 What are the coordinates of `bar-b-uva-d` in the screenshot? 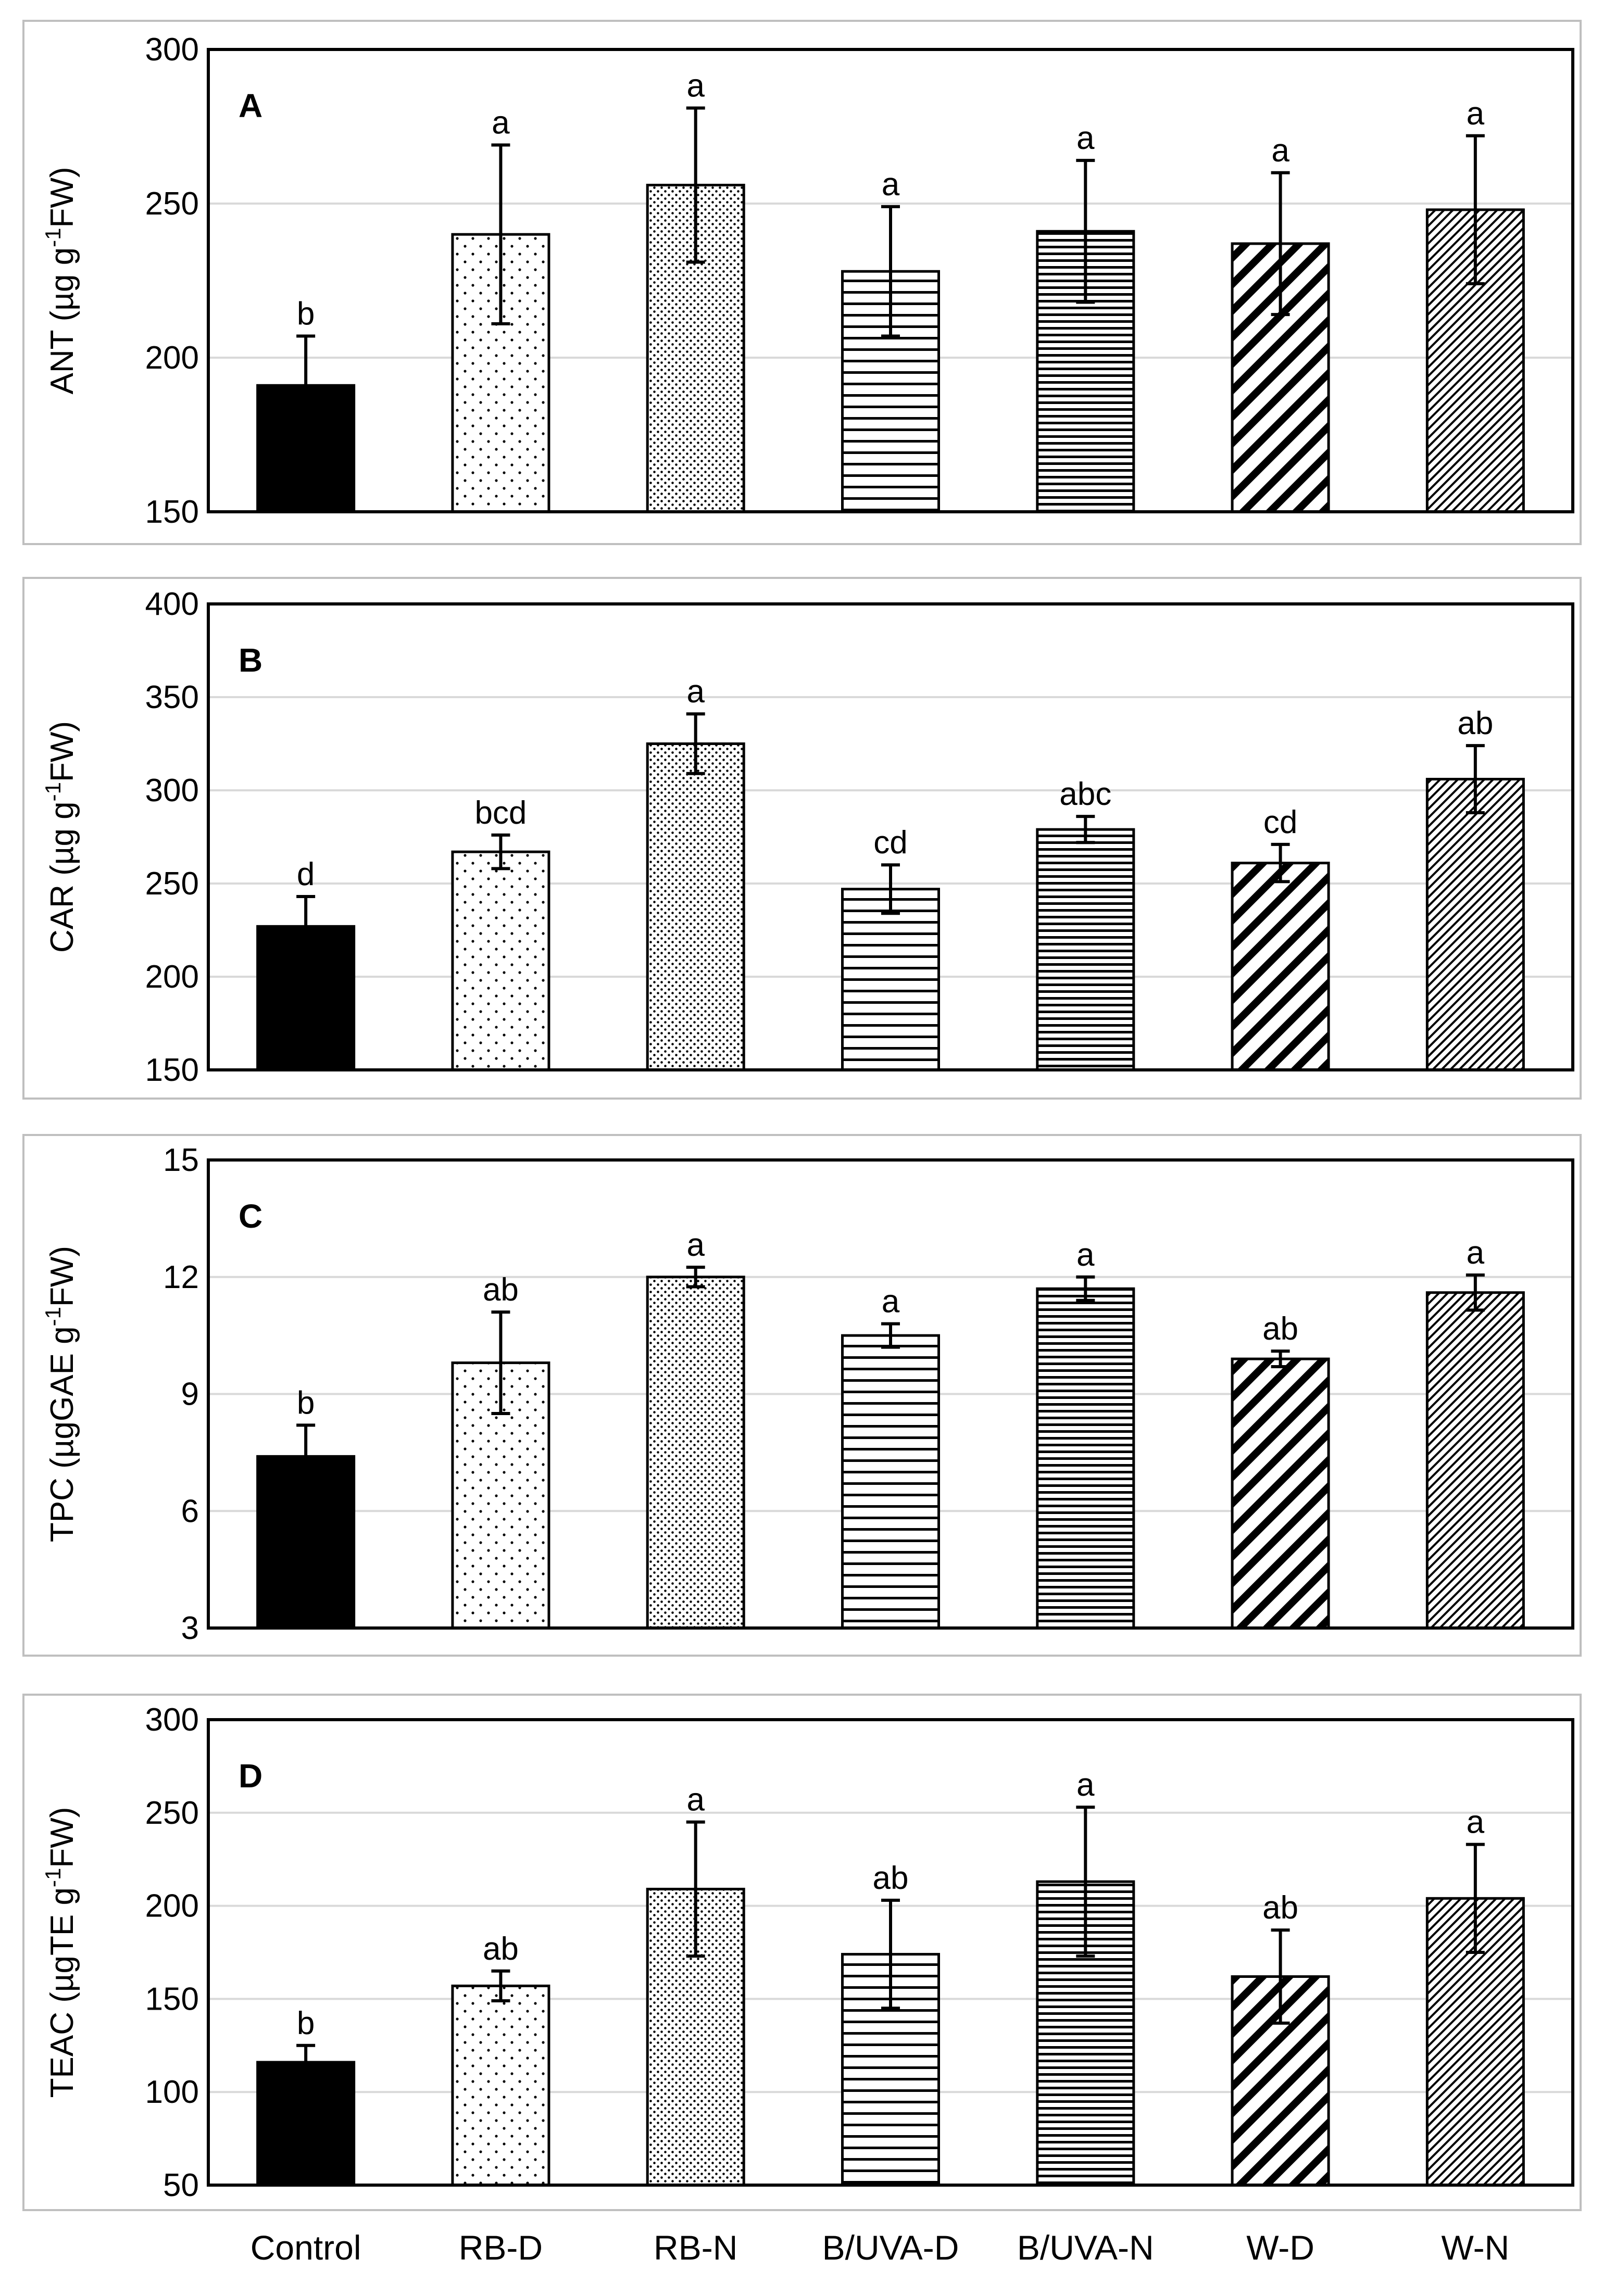 It's located at (890, 1482).